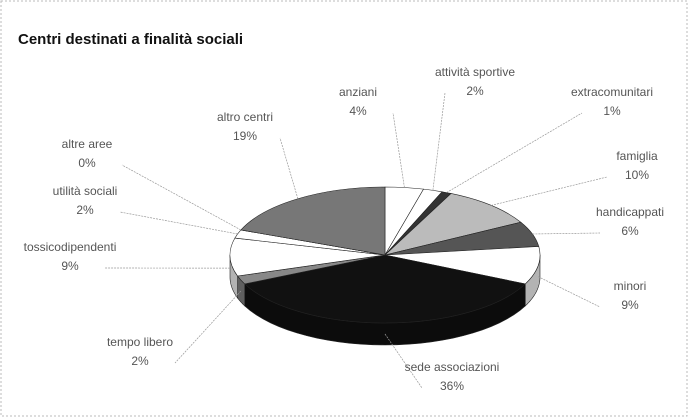  What do you see at coordinates (637, 156) in the screenshot?
I see `category-label: famiglia` at bounding box center [637, 156].